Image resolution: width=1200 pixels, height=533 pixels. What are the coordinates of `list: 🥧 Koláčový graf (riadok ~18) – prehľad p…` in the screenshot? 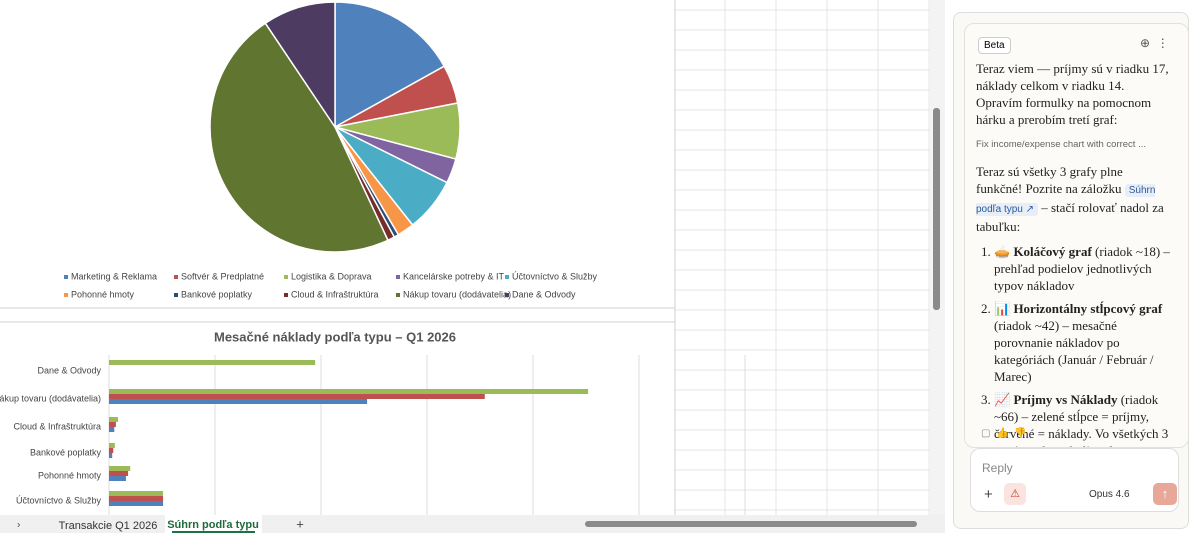 It's located at (1073, 345).